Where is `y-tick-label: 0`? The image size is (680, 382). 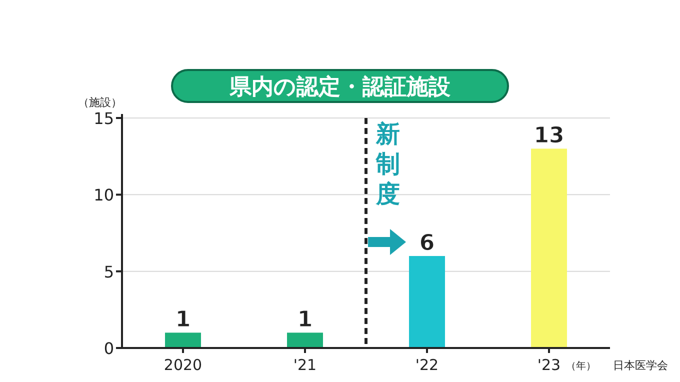 y-tick-label: 0 is located at coordinates (109, 348).